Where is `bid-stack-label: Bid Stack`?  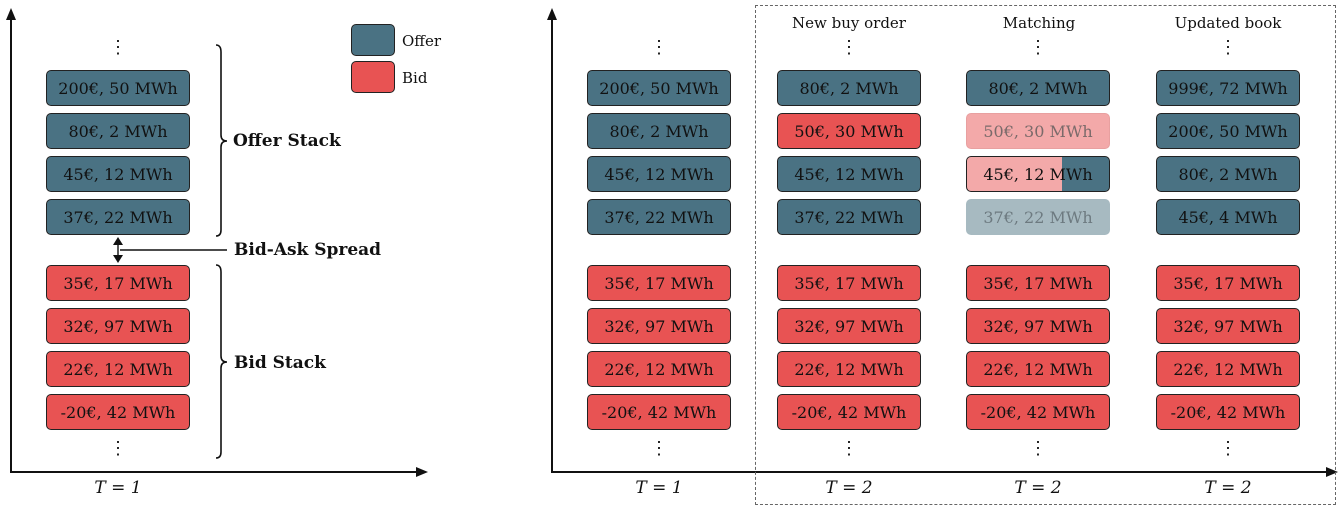 bid-stack-label: Bid Stack is located at coordinates (280, 363).